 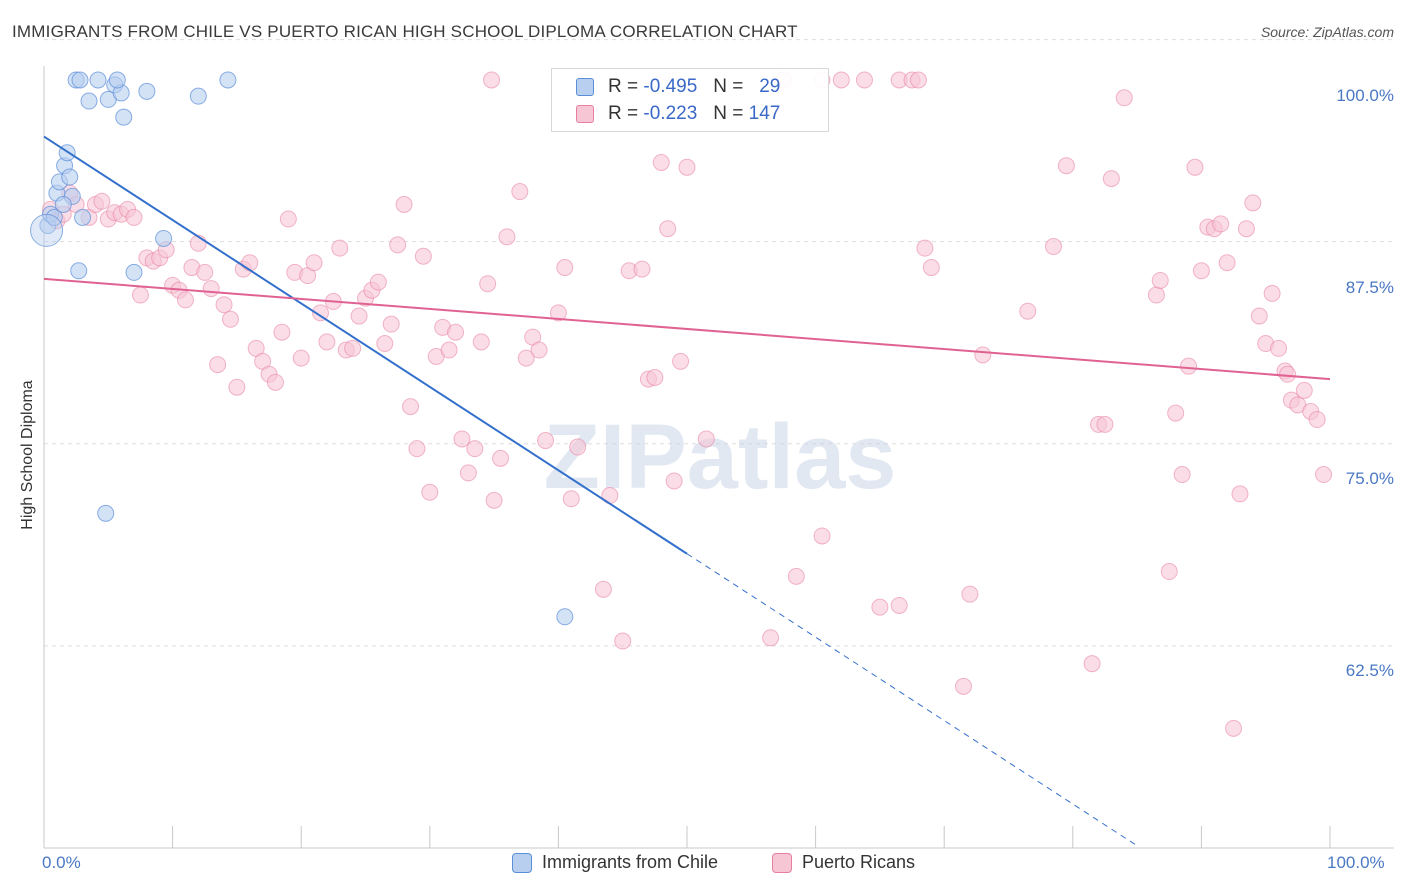 I want to click on legend-item-puerto-rico: Puerto Ricans, so click(x=843, y=862).